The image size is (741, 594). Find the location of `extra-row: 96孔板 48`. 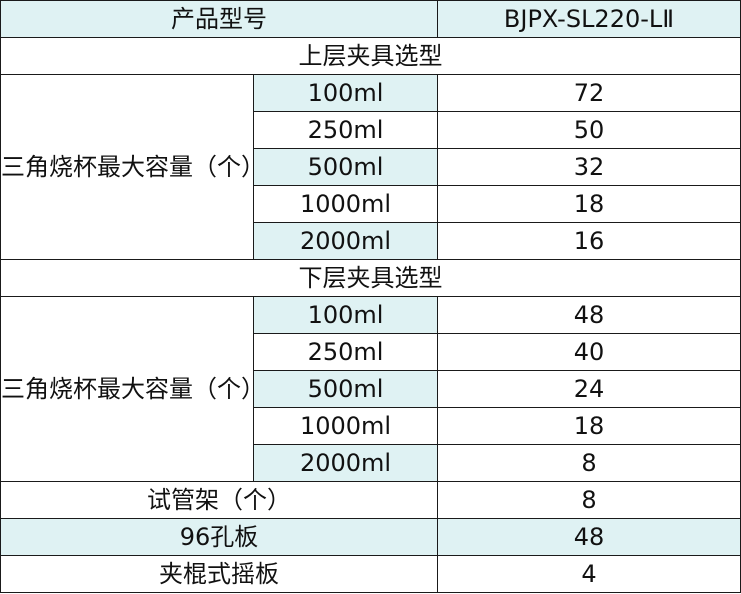

extra-row: 96孔板 48 is located at coordinates (370, 537).